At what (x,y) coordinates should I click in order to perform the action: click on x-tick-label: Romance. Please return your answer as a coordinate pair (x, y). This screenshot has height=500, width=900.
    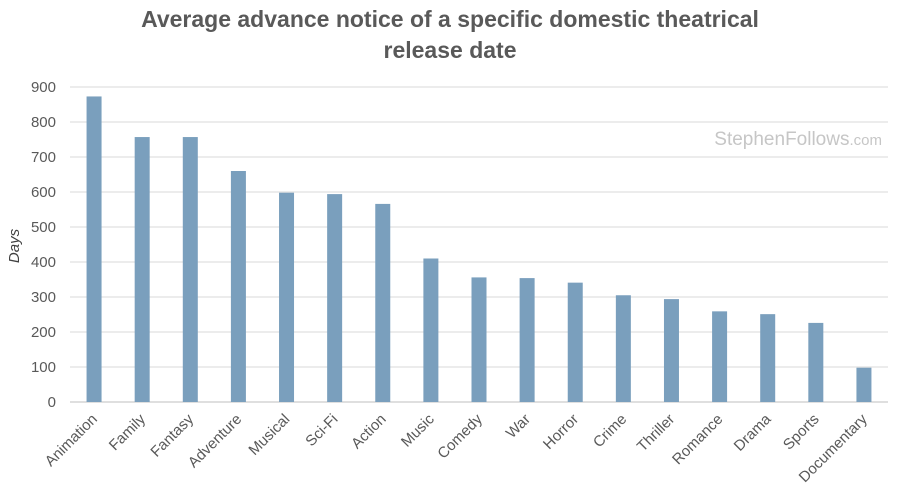
    Looking at the image, I should click on (697, 439).